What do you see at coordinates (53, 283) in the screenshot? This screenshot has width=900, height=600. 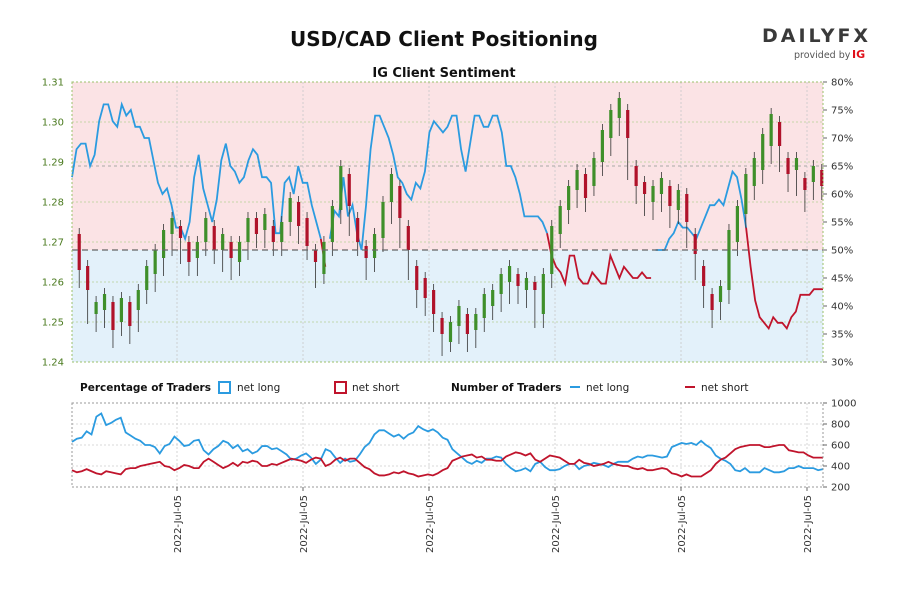 I see `price-tick-label: 1.26` at bounding box center [53, 283].